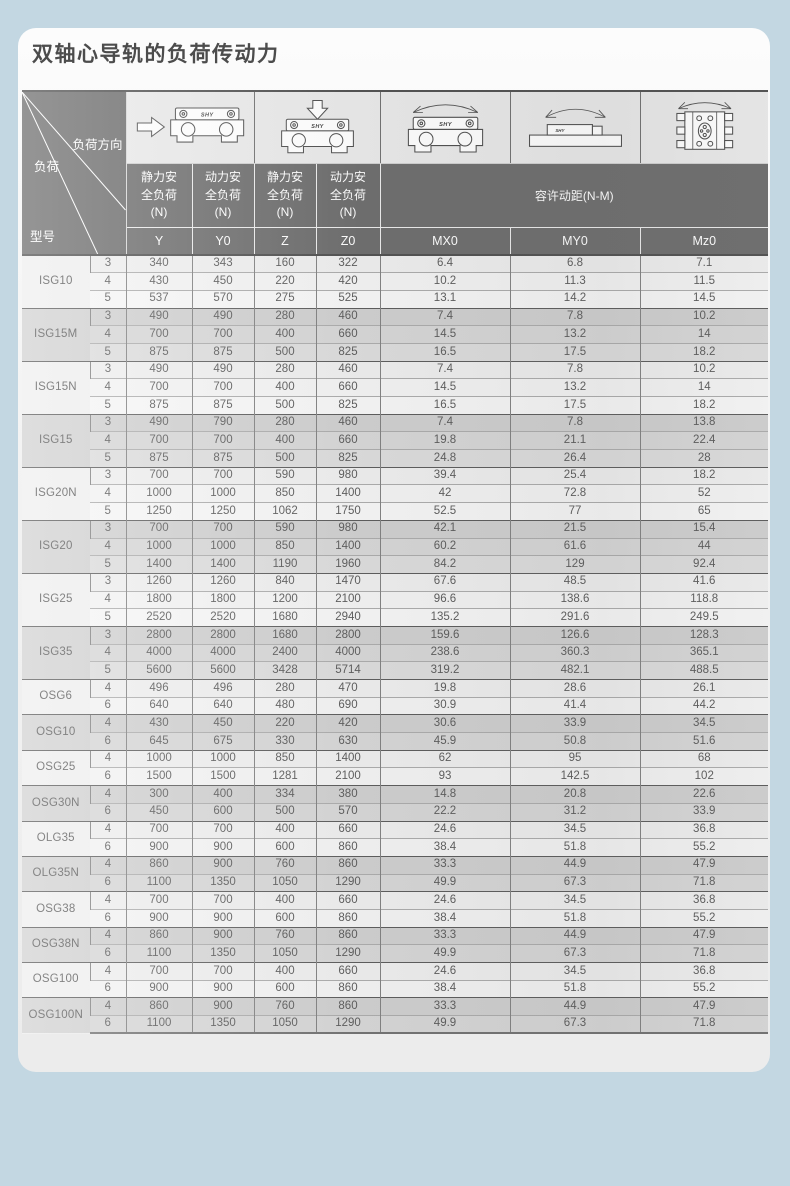 The height and width of the screenshot is (1186, 790). Describe the element at coordinates (347, 263) in the screenshot. I see `value-cell: 322` at that location.